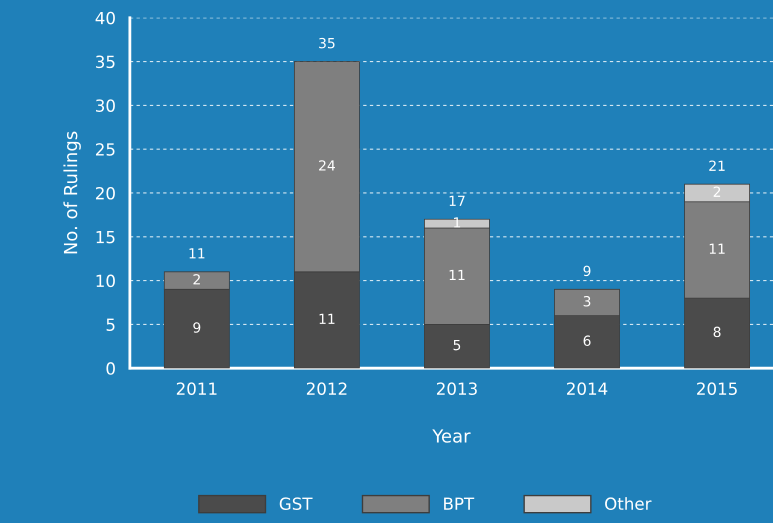  I want to click on data-label: 1, so click(457, 222).